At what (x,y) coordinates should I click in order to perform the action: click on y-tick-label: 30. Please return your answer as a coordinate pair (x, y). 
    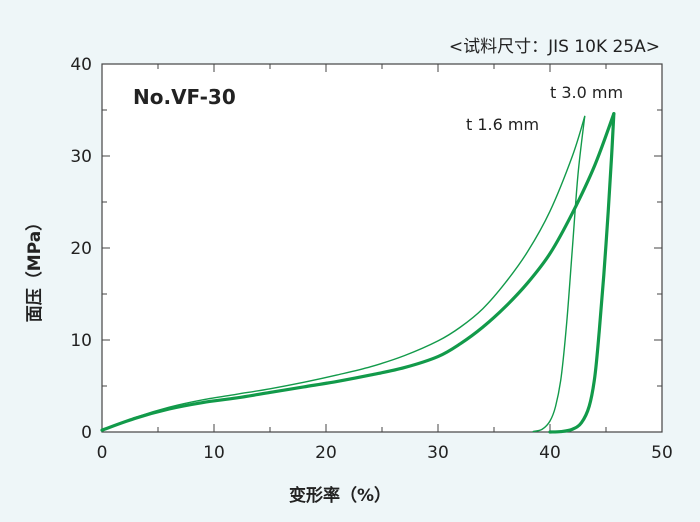
    Looking at the image, I should click on (81, 157).